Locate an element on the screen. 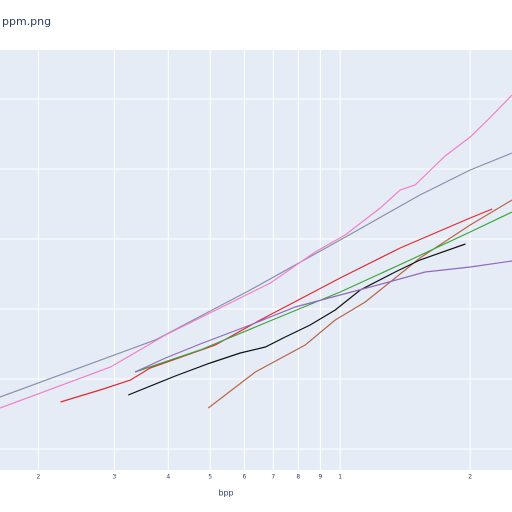 This screenshot has height=512, width=512. x-tick-label: 4 is located at coordinates (168, 477).